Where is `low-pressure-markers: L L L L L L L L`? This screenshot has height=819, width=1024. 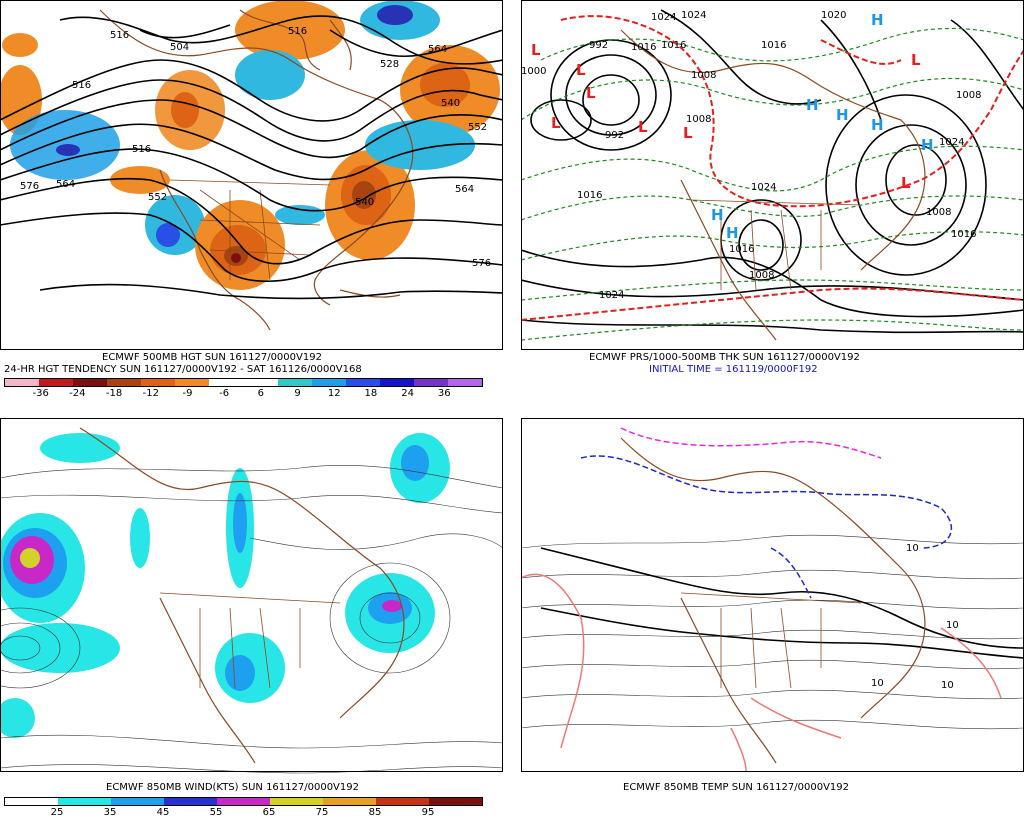
low-pressure-markers: L L L L L L L L is located at coordinates (726, 116).